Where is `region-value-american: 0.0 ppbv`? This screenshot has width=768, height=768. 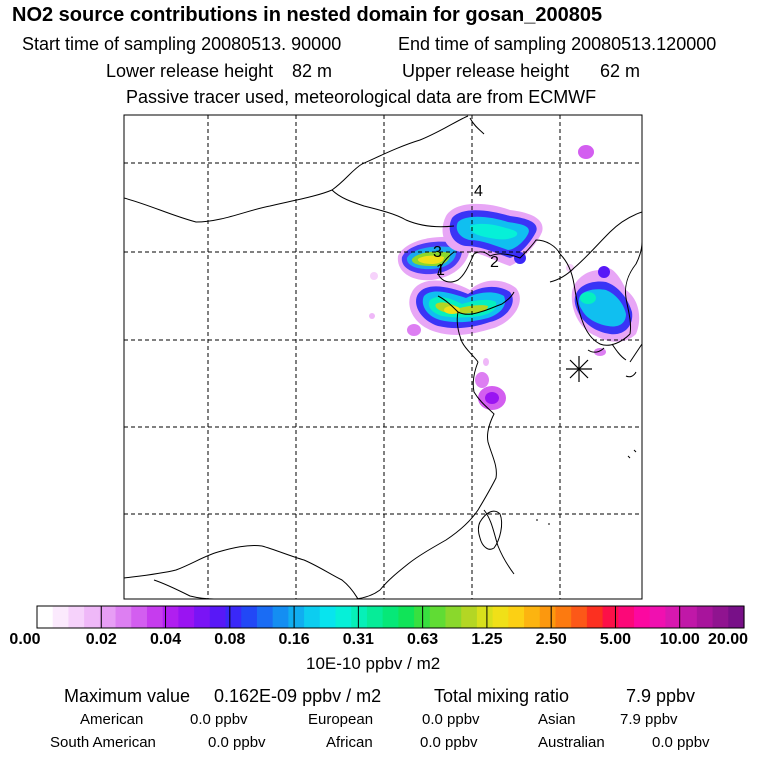 region-value-american: 0.0 ppbv is located at coordinates (219, 719).